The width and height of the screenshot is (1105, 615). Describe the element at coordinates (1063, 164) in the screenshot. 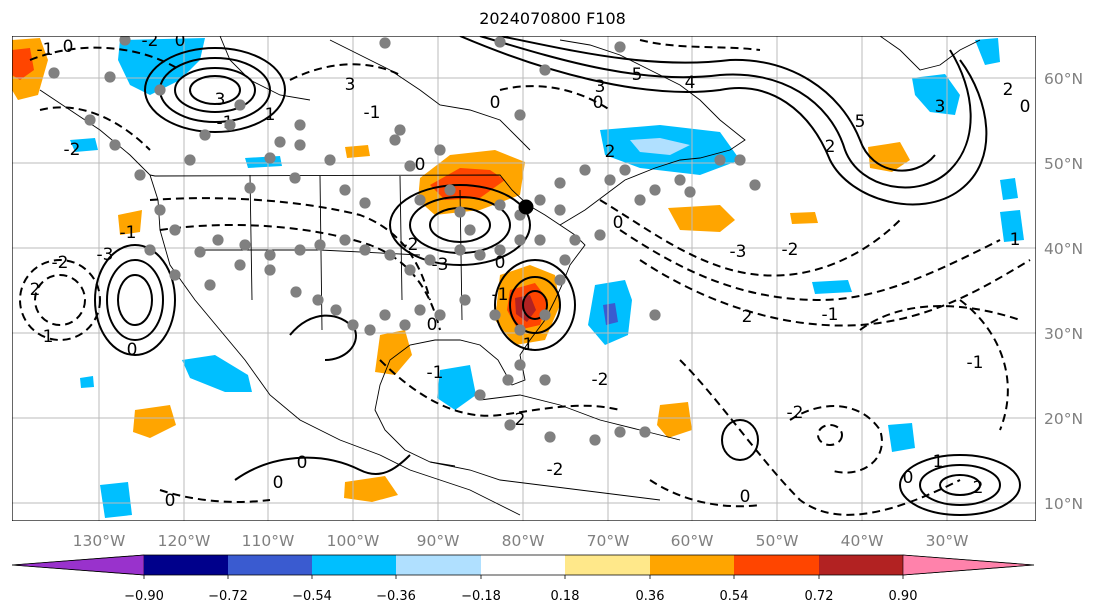

I see `latitude-label: 50°N` at that location.